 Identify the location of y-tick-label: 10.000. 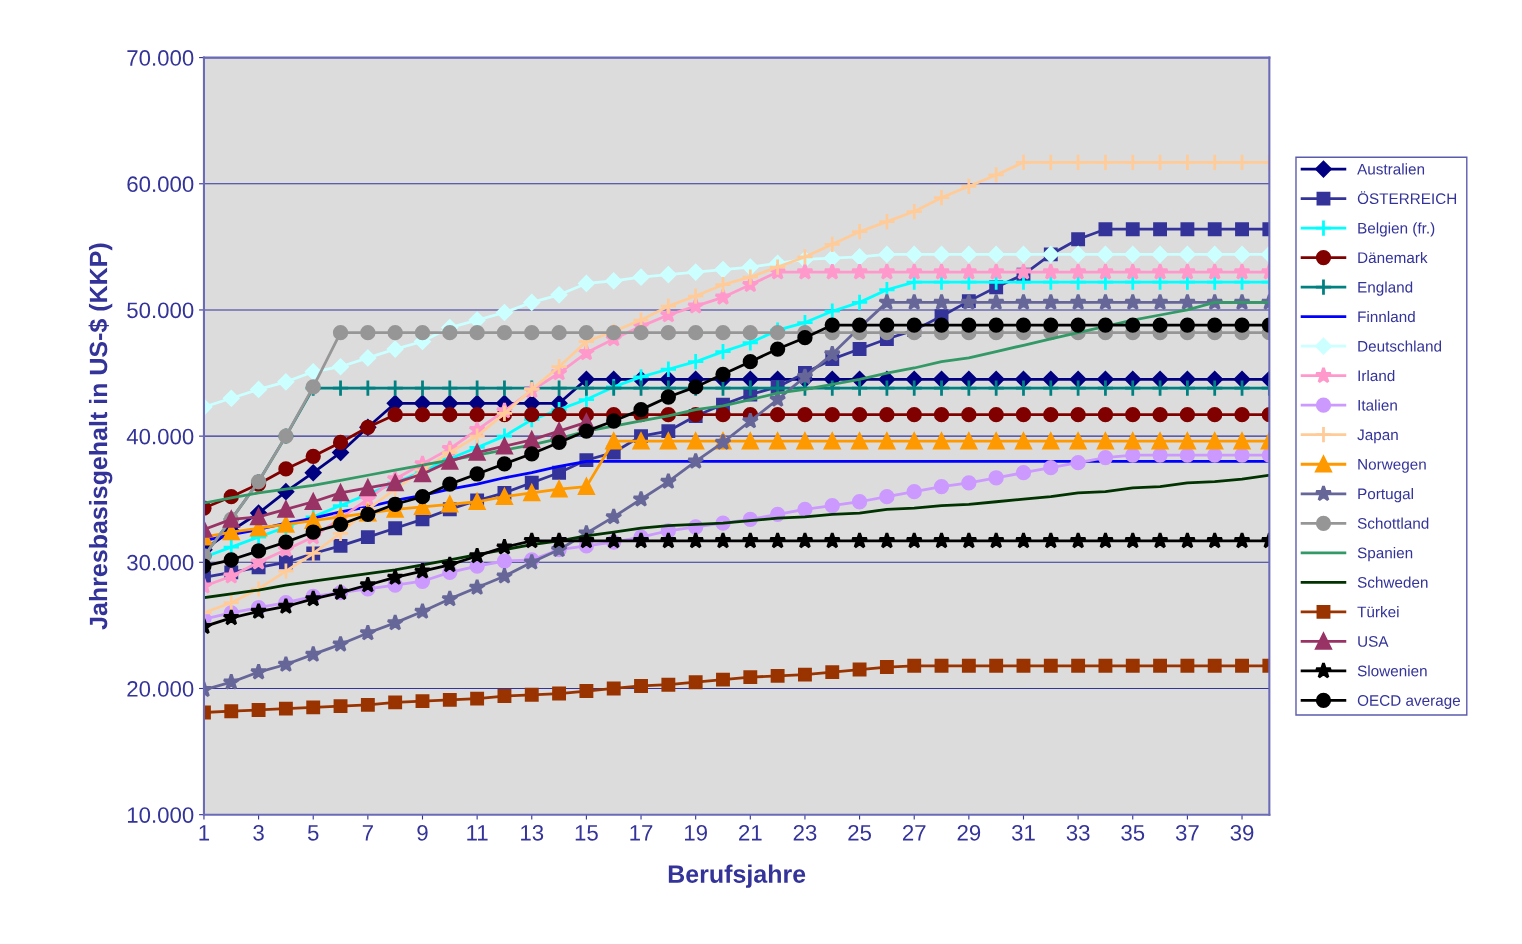
(160, 815).